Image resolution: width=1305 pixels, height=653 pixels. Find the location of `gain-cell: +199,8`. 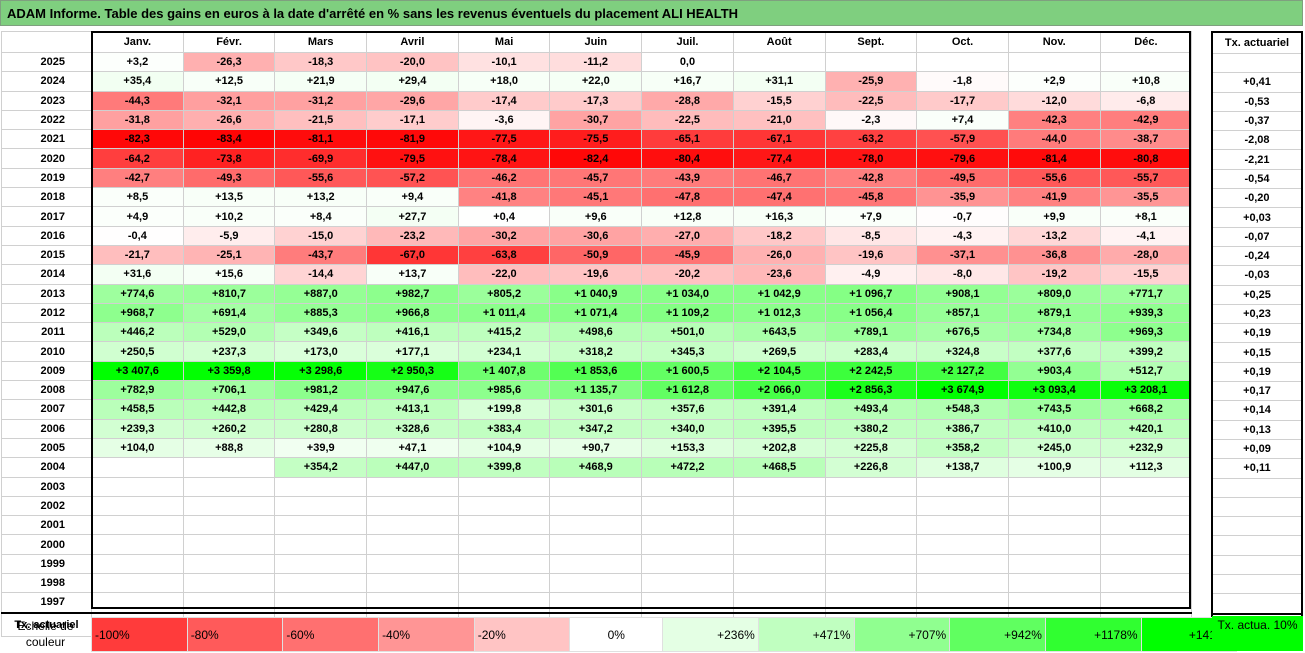

gain-cell: +199,8 is located at coordinates (504, 409).